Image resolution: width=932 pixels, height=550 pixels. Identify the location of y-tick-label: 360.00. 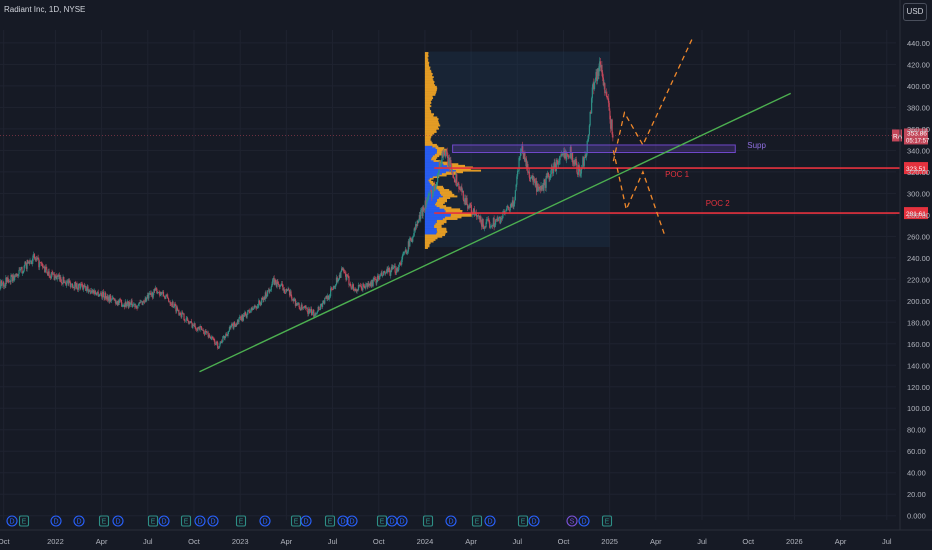
(918, 129).